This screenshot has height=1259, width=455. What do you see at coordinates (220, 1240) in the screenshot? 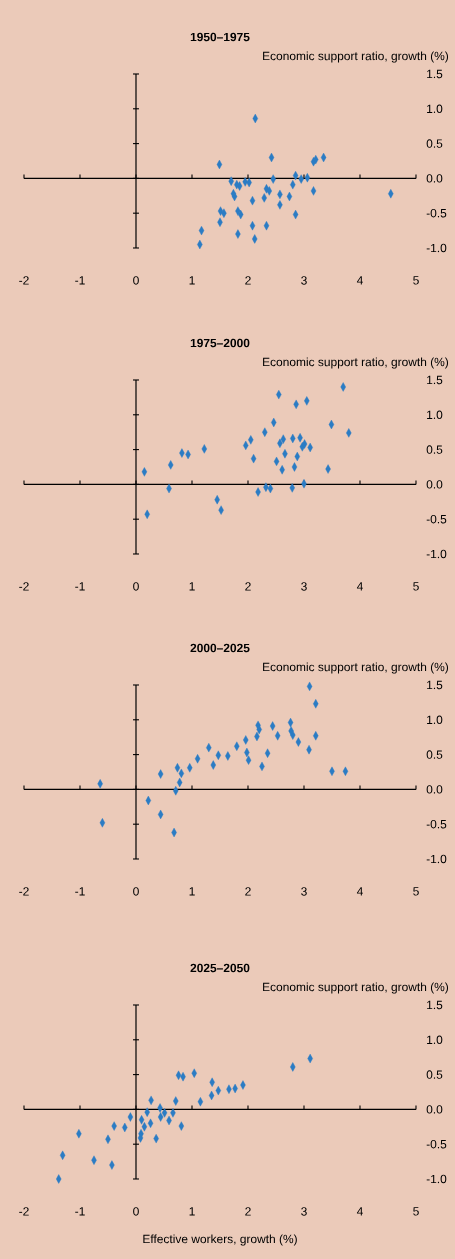
I see `x-axis-title: Effective workers, growth (%)` at bounding box center [220, 1240].